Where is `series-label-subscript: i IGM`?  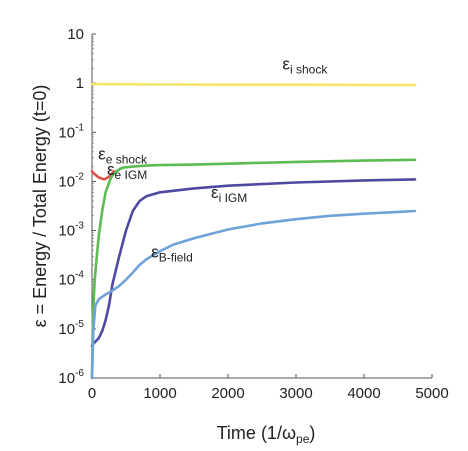 series-label-subscript: i IGM is located at coordinates (233, 198).